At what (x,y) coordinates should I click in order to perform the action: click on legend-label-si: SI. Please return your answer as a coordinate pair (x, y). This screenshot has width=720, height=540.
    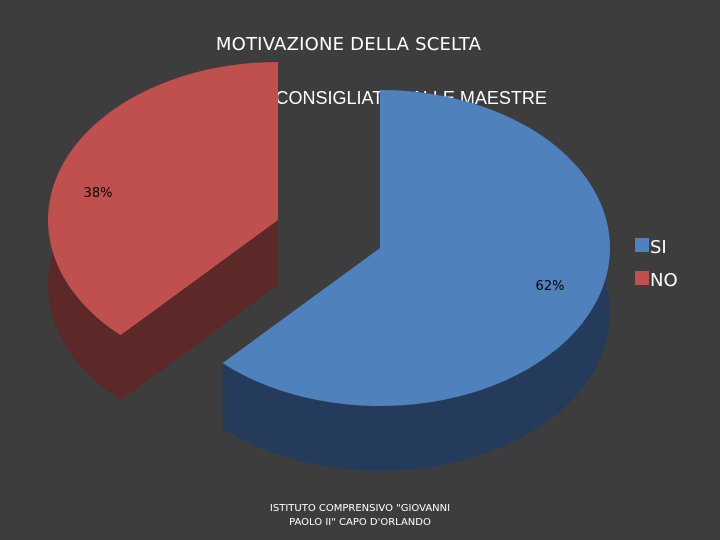
    Looking at the image, I should click on (658, 247).